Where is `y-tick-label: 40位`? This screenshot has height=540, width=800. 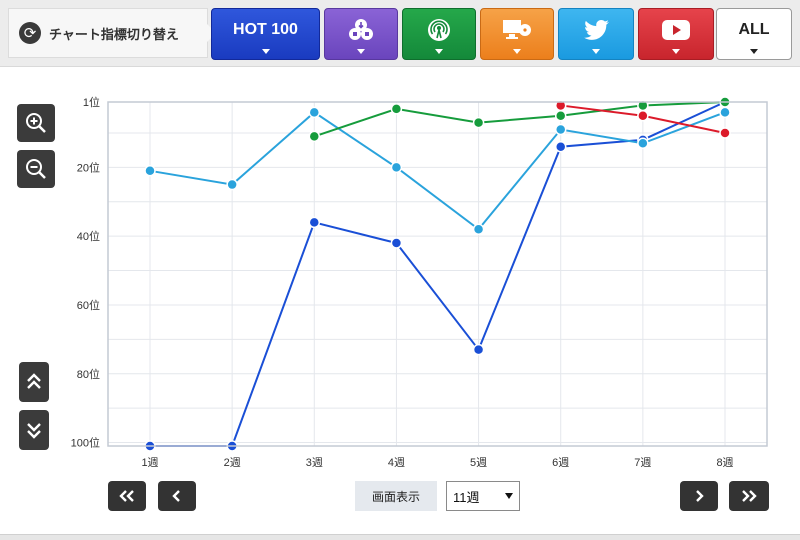 y-tick-label: 40位 is located at coordinates (88, 236).